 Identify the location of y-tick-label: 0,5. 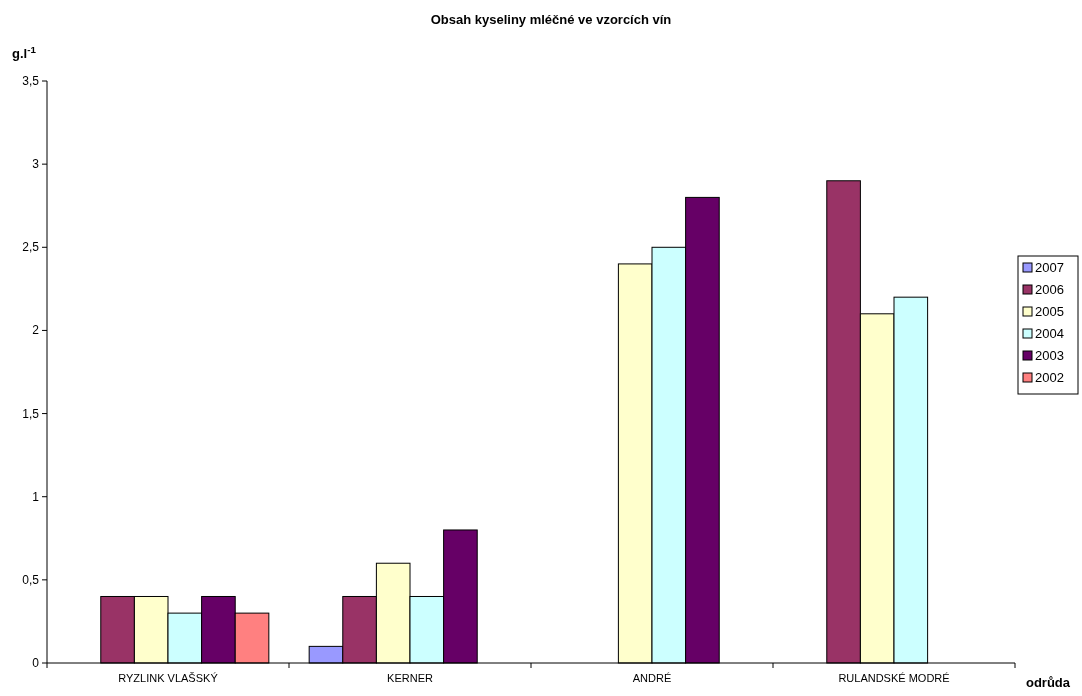
(31, 579).